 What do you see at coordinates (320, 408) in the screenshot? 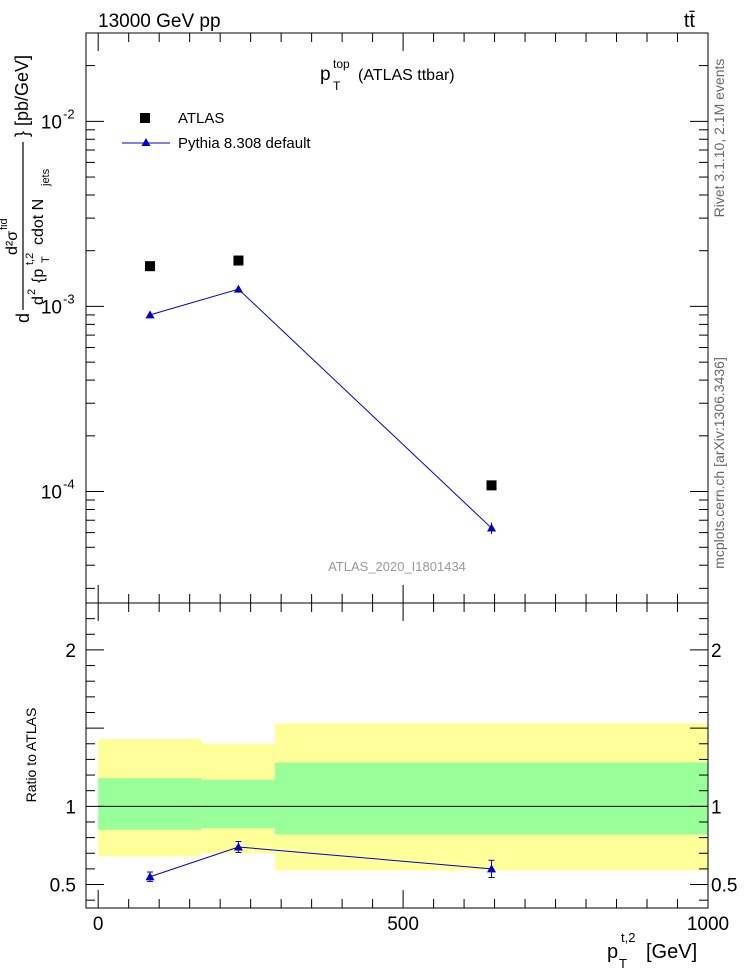
I see `pythia-line` at bounding box center [320, 408].